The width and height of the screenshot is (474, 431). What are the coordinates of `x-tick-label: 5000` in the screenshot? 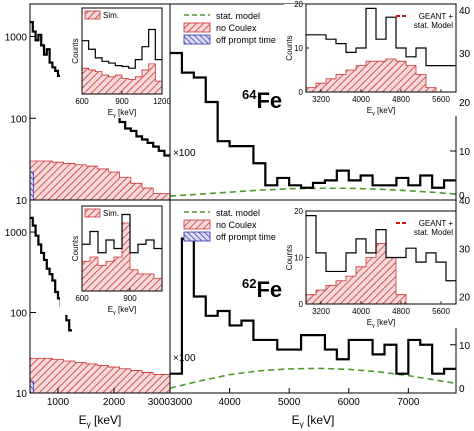 It's located at (289, 402).